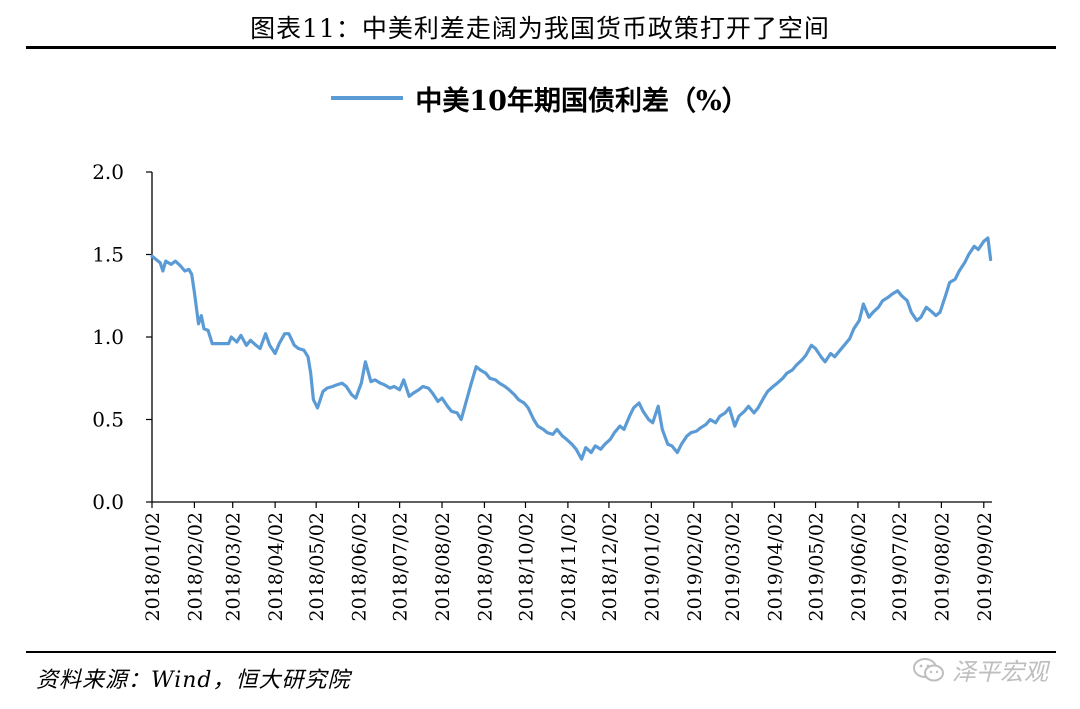  I want to click on x-tick-label: 2019/08/02, so click(942, 567).